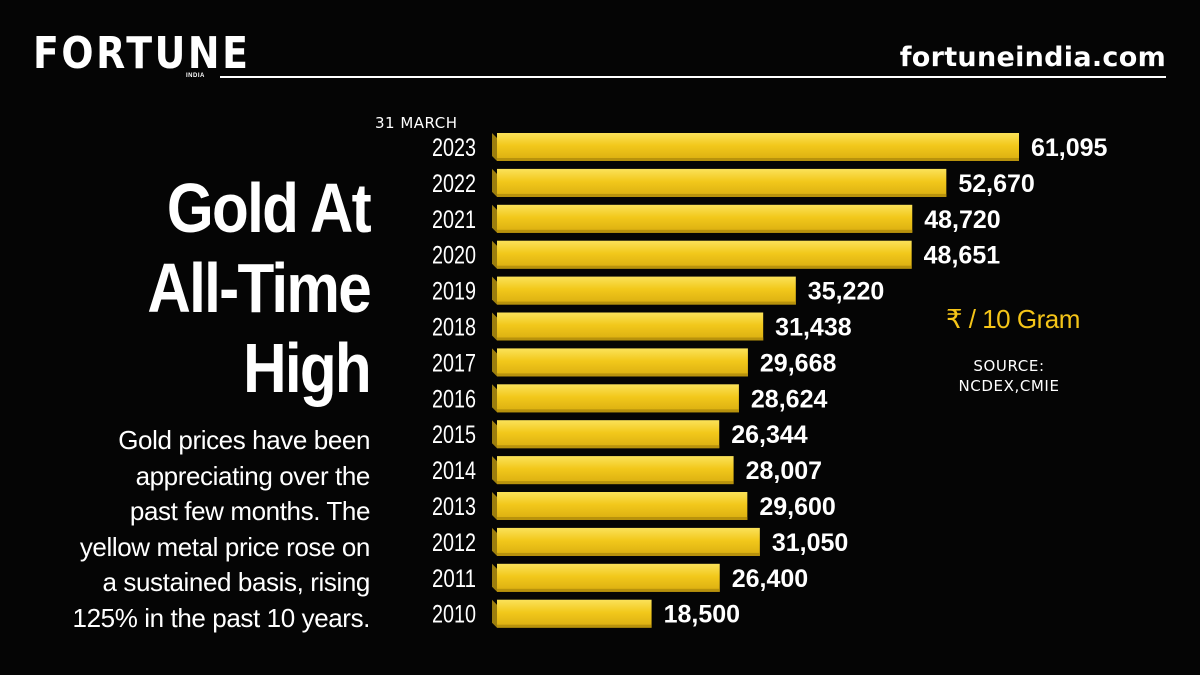 Image resolution: width=1200 pixels, height=675 pixels. I want to click on header-divider, so click(693, 77).